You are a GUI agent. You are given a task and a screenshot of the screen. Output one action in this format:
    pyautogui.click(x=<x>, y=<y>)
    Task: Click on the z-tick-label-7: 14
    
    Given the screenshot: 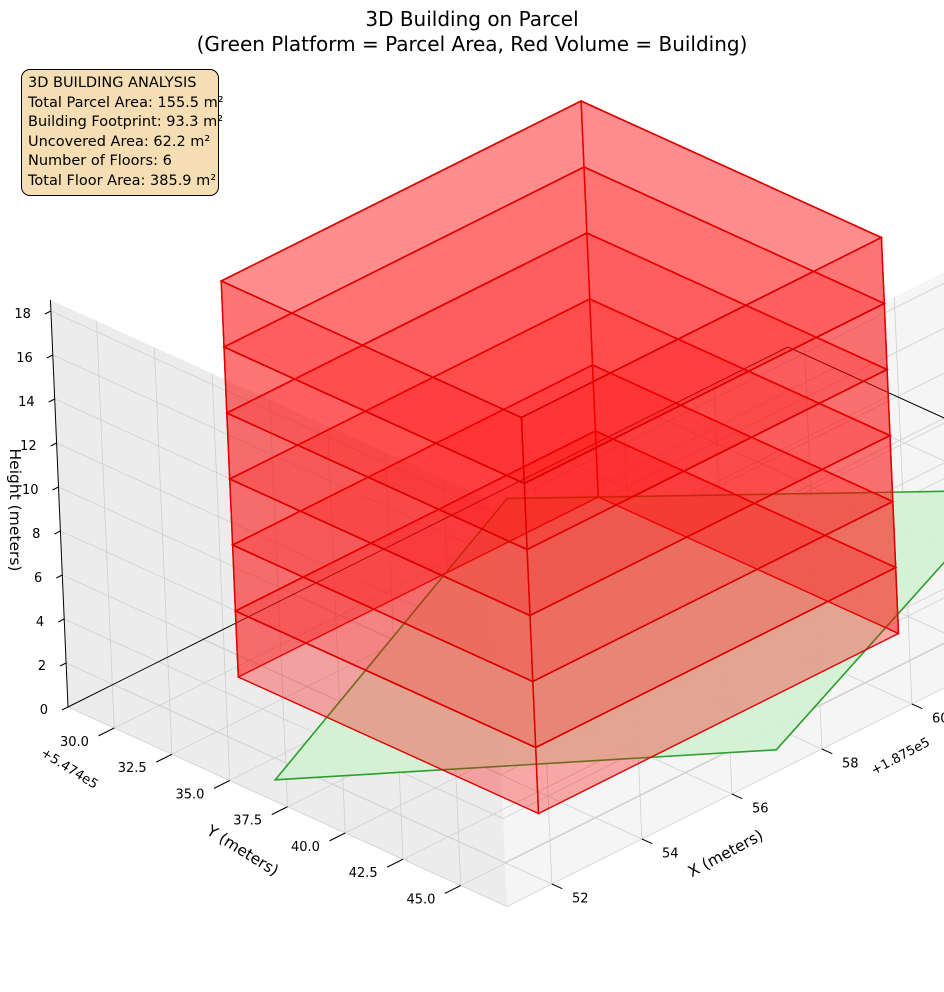 What is the action you would take?
    pyautogui.click(x=26, y=402)
    